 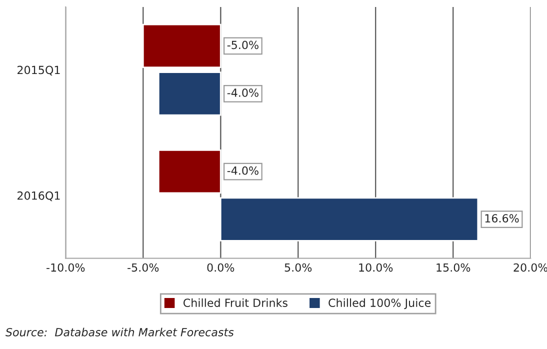 I want to click on x-tick-label: 10.0%, so click(x=376, y=267).